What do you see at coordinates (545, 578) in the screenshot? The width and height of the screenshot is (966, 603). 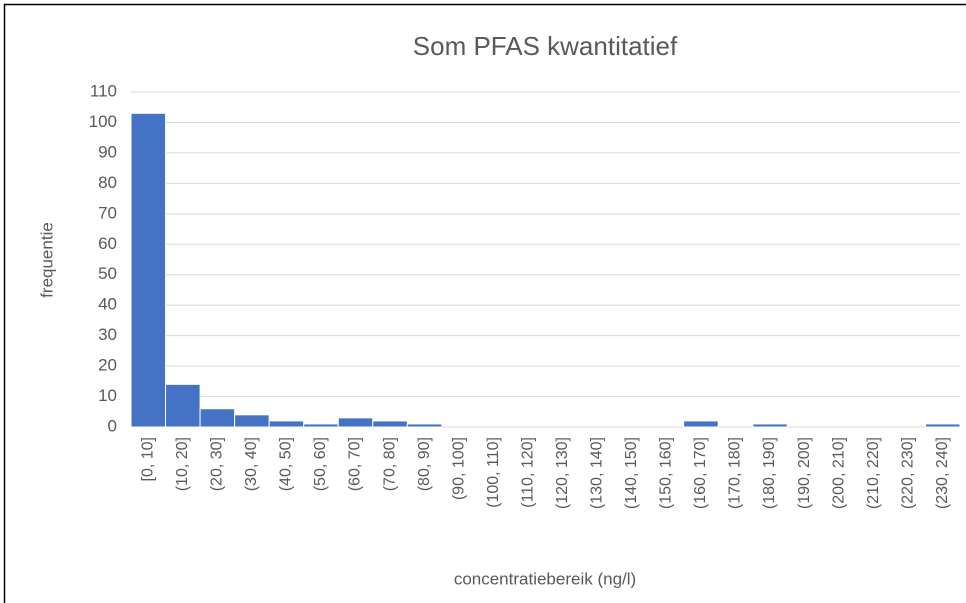 I see `x-axis-label: concentratiebereik (ng/l)` at bounding box center [545, 578].